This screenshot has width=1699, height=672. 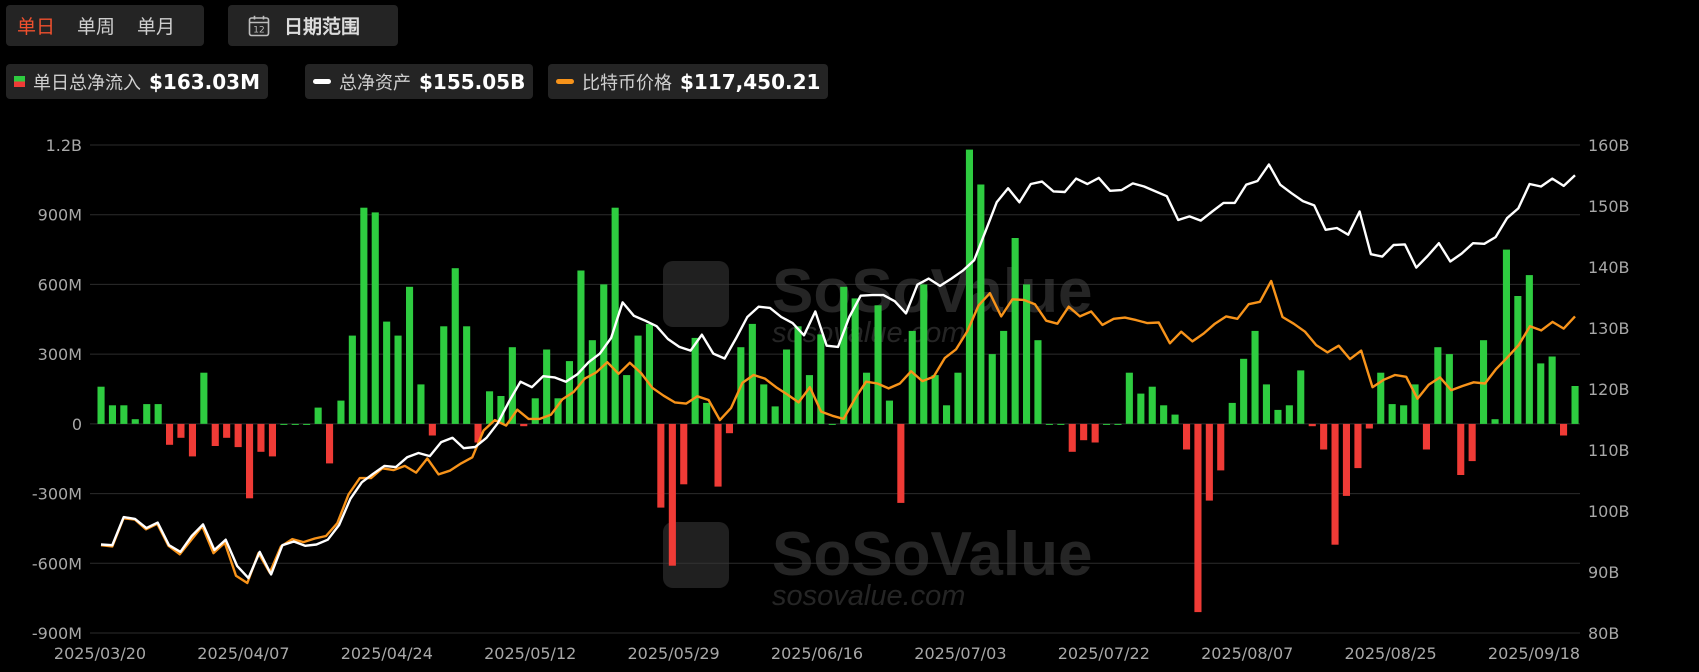 What do you see at coordinates (419, 81) in the screenshot?
I see `legend-net-assets: 总净资产 $155.05B` at bounding box center [419, 81].